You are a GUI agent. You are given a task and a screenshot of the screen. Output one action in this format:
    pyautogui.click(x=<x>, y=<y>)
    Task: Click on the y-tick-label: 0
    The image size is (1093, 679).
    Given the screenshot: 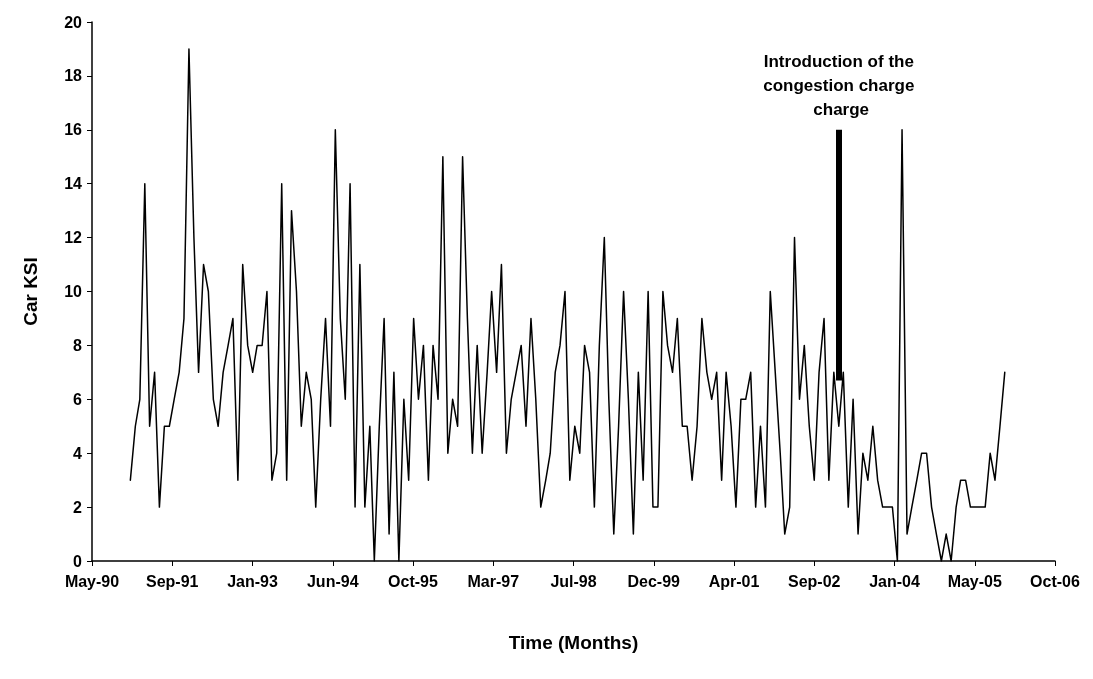 What is the action you would take?
    pyautogui.click(x=78, y=561)
    